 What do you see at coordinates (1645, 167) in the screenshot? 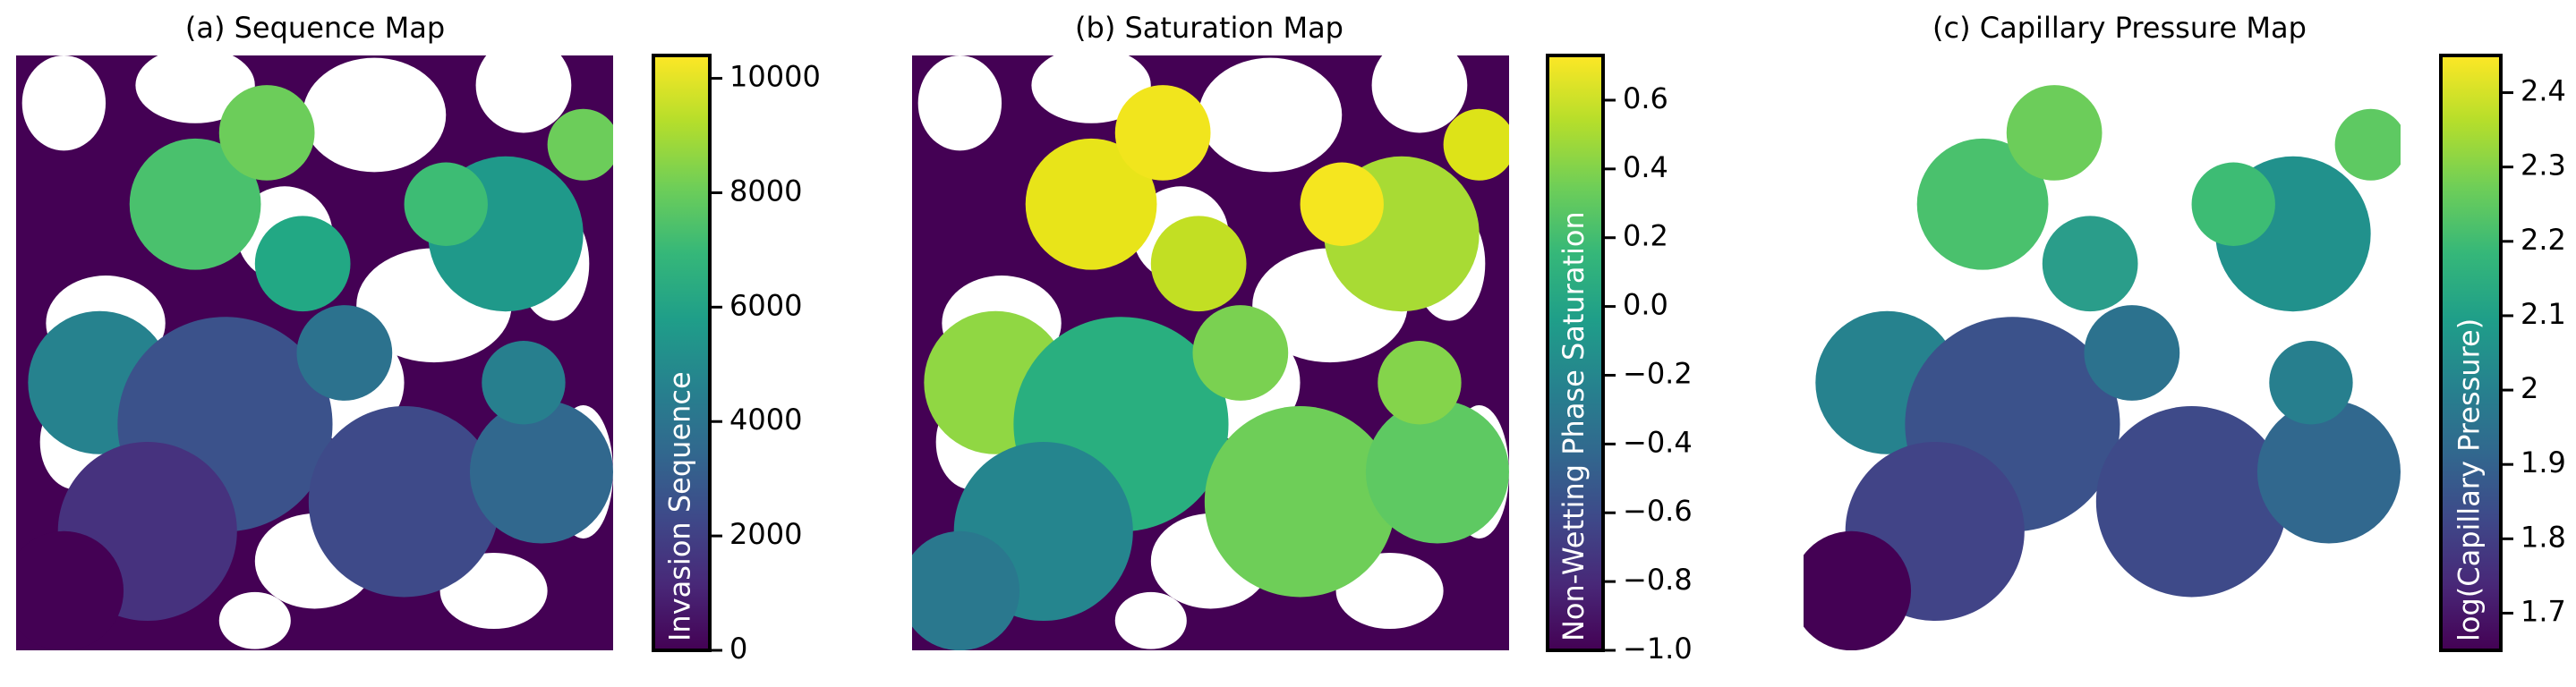
I see `colorbar-tick-label: 0.4` at bounding box center [1645, 167].